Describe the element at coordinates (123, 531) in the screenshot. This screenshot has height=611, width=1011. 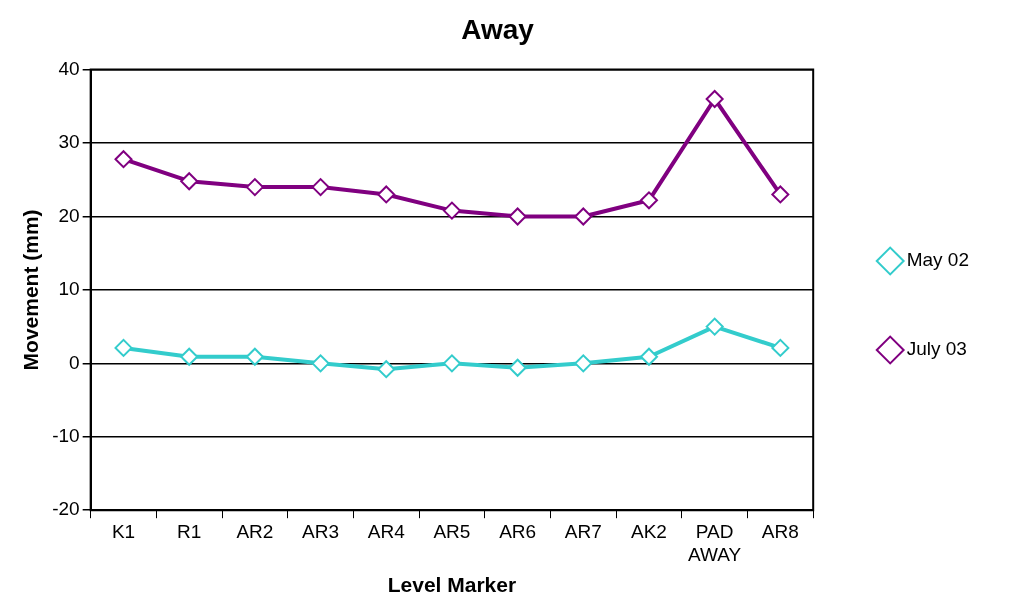
I see `x-tick-label: K1` at that location.